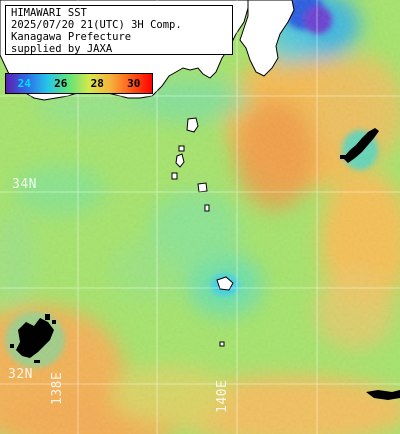 This screenshot has width=400, height=434. What do you see at coordinates (267, 38) in the screenshot?
I see `boso-peninsula-coast` at bounding box center [267, 38].